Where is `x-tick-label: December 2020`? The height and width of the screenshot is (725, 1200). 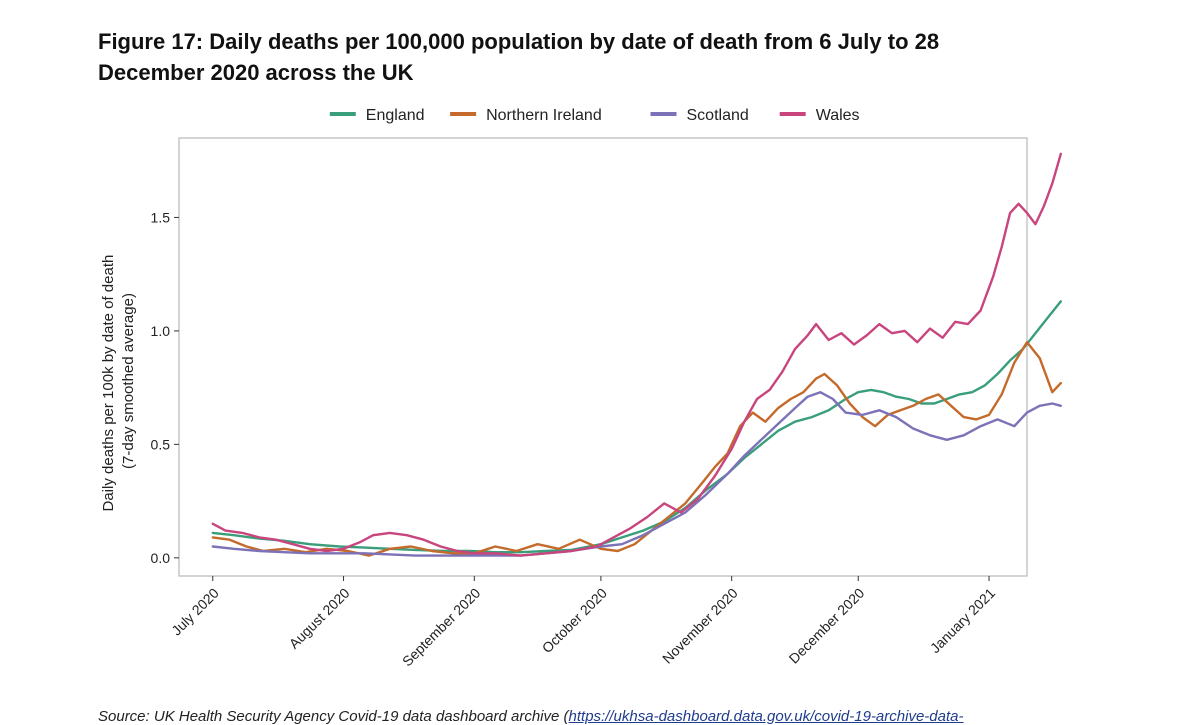
x-tick-label: December 2020 is located at coordinates (827, 626).